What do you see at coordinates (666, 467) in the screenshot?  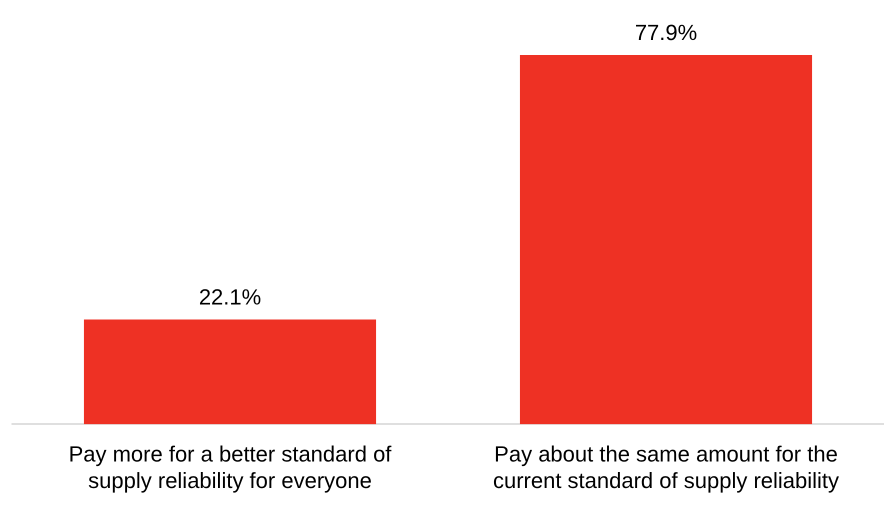 I see `x-tick-label: Pay about the same amount for the current standard of supply reliability` at bounding box center [666, 467].